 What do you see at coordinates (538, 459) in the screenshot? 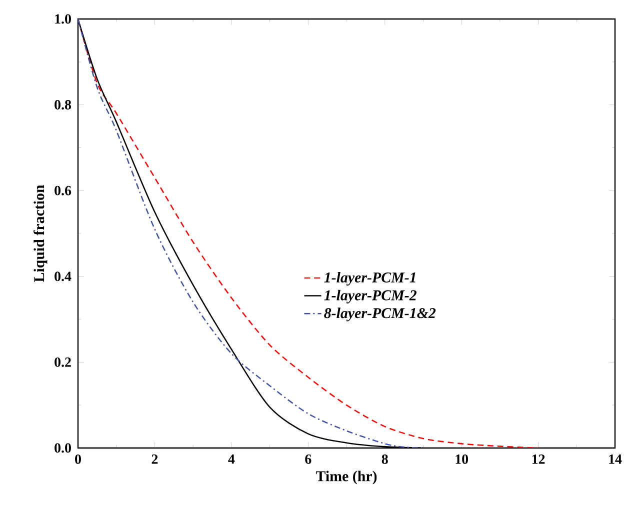
I see `x-tick-label: 12` at bounding box center [538, 459].